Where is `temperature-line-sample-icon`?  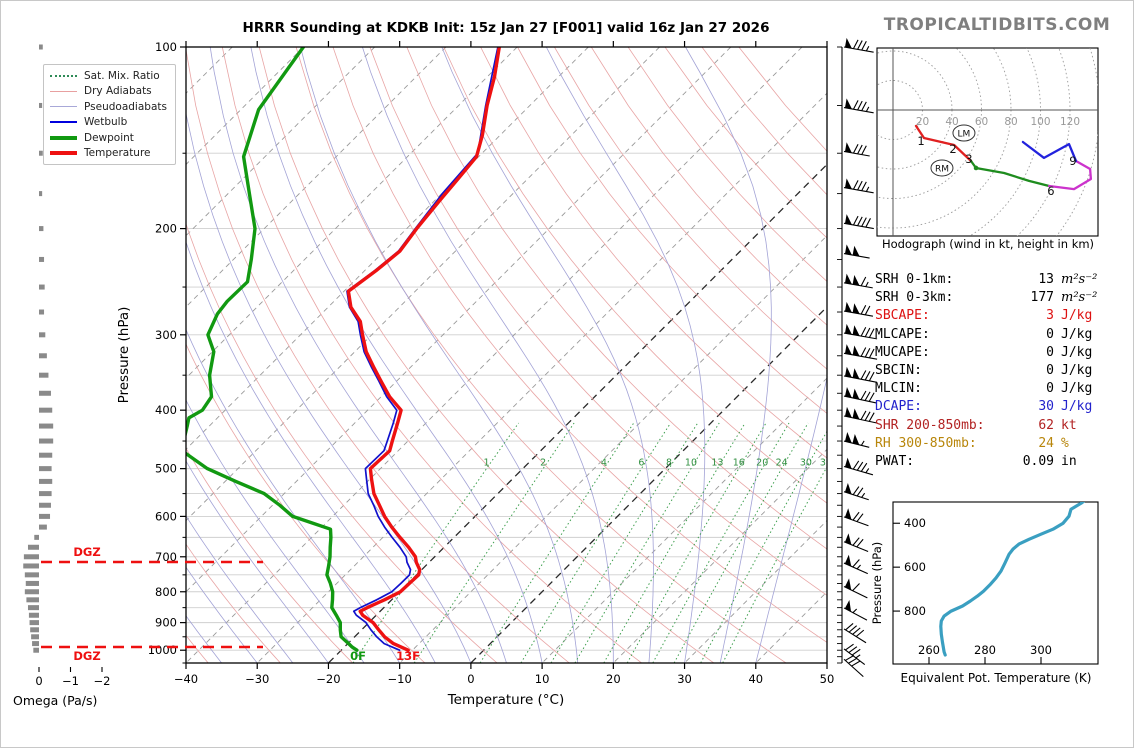 temperature-line-sample-icon is located at coordinates (63, 153).